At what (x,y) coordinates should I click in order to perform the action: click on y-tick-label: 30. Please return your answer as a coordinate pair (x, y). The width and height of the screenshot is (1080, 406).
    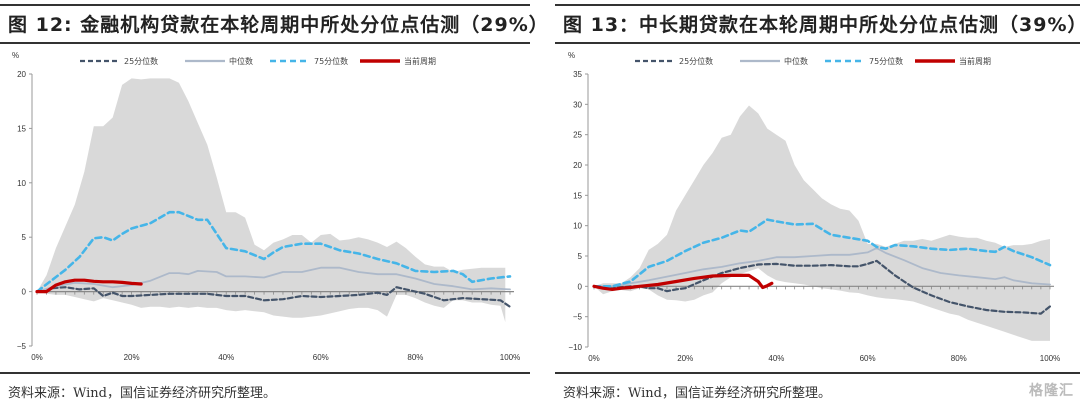
    Looking at the image, I should click on (577, 104).